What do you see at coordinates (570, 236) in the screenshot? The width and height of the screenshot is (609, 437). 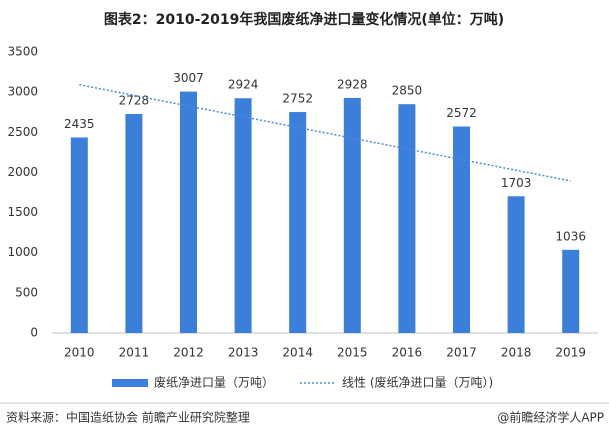 I see `data-label: 1036` at bounding box center [570, 236].